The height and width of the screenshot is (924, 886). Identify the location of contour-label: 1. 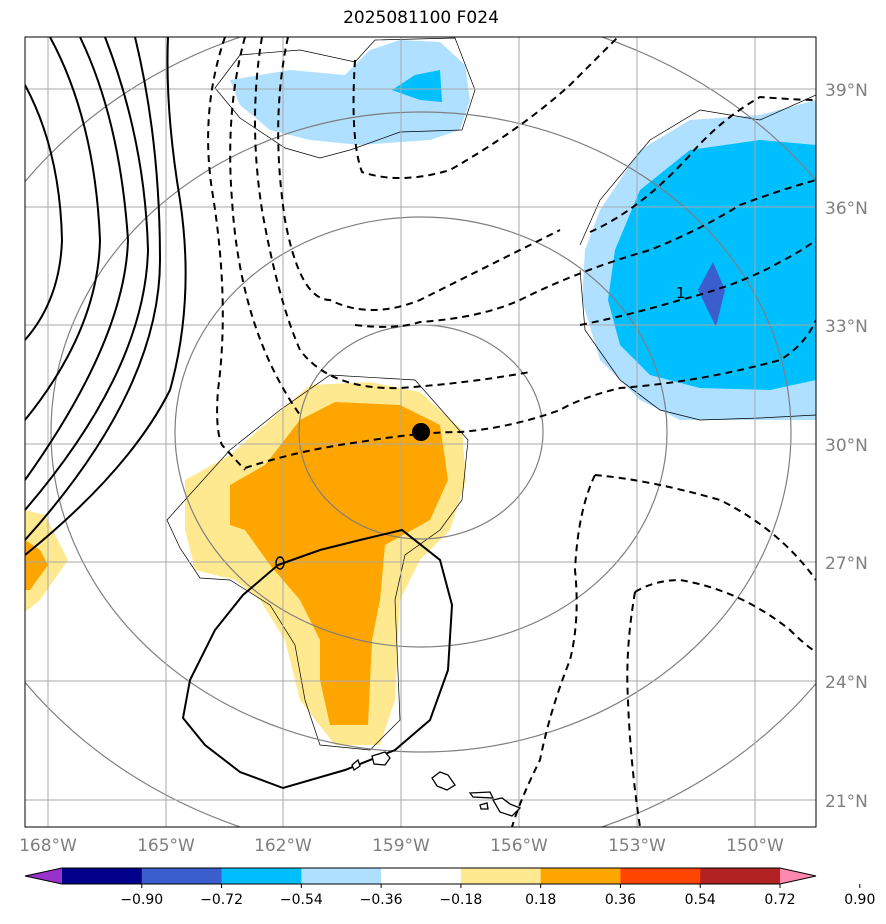
(681, 293).